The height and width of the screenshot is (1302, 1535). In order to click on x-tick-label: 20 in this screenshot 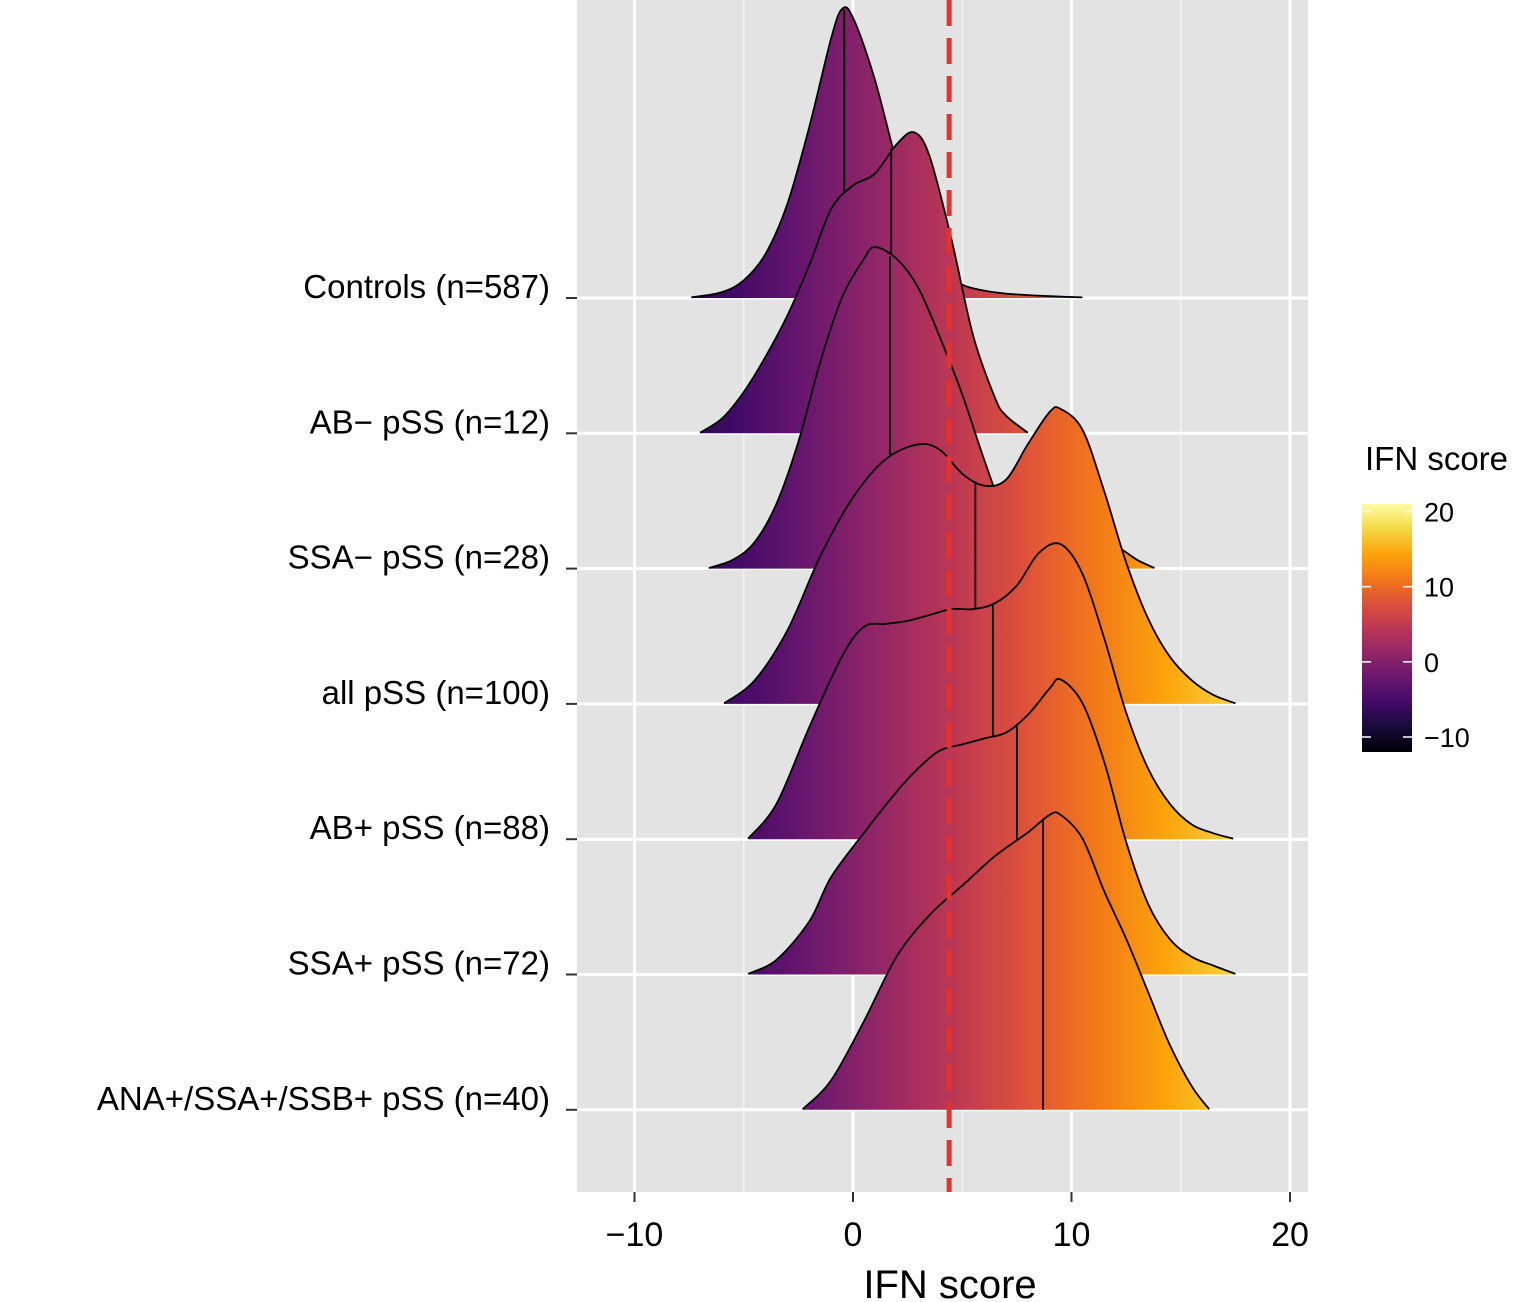, I will do `click(1290, 1235)`.